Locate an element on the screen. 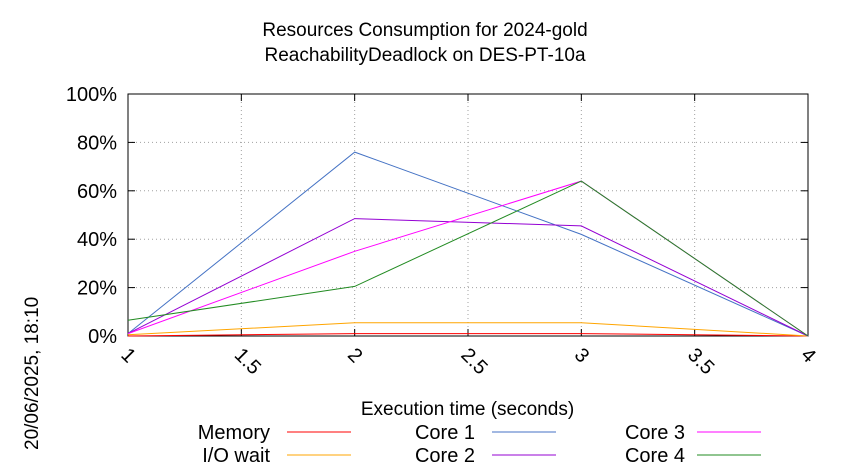  x-tick-label: 3 is located at coordinates (581, 355).